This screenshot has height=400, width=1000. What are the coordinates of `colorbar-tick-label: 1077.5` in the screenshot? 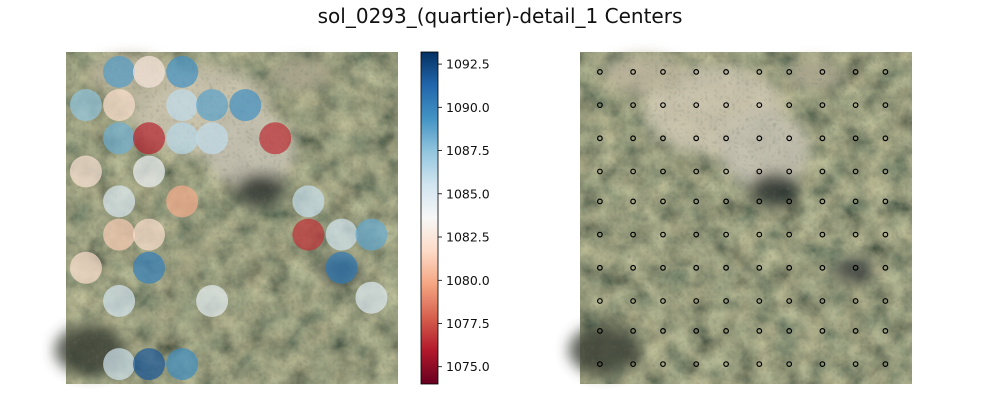 It's located at (468, 323).